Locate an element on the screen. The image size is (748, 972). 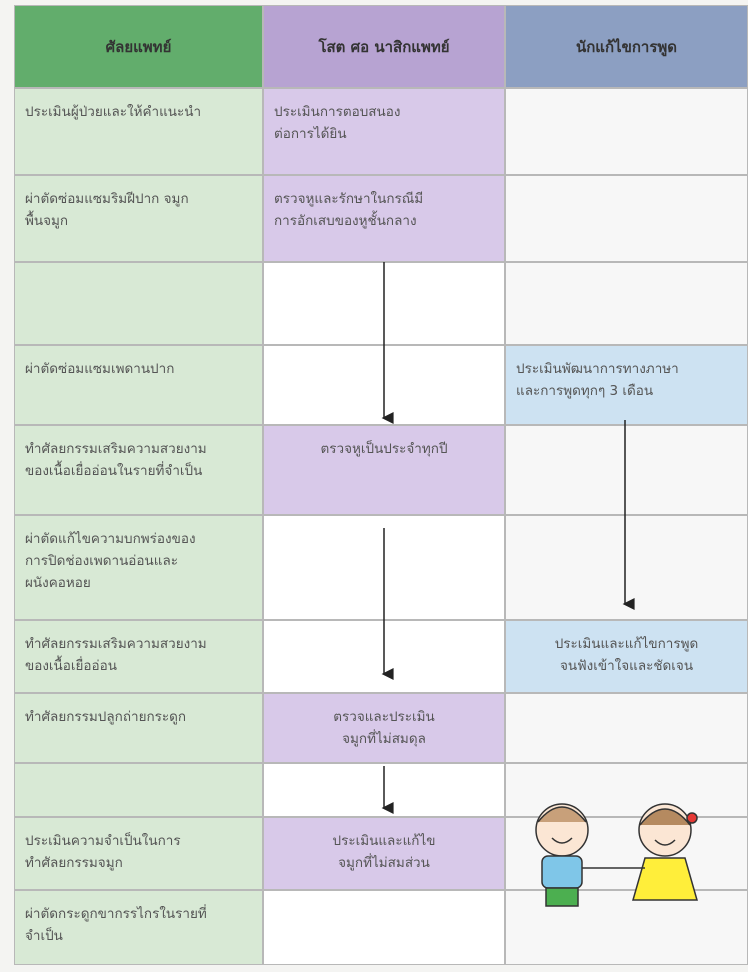
cell-text: ประเมินการตอบสนอง is located at coordinates (337, 112).